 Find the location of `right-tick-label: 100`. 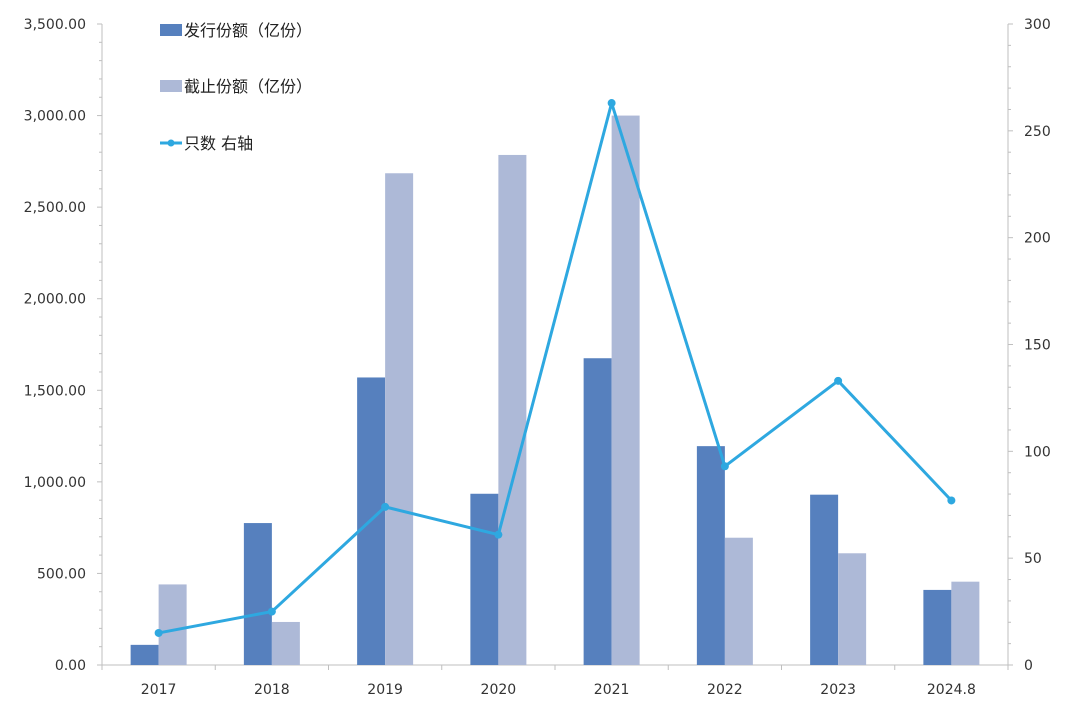

right-tick-label: 100 is located at coordinates (1037, 452).